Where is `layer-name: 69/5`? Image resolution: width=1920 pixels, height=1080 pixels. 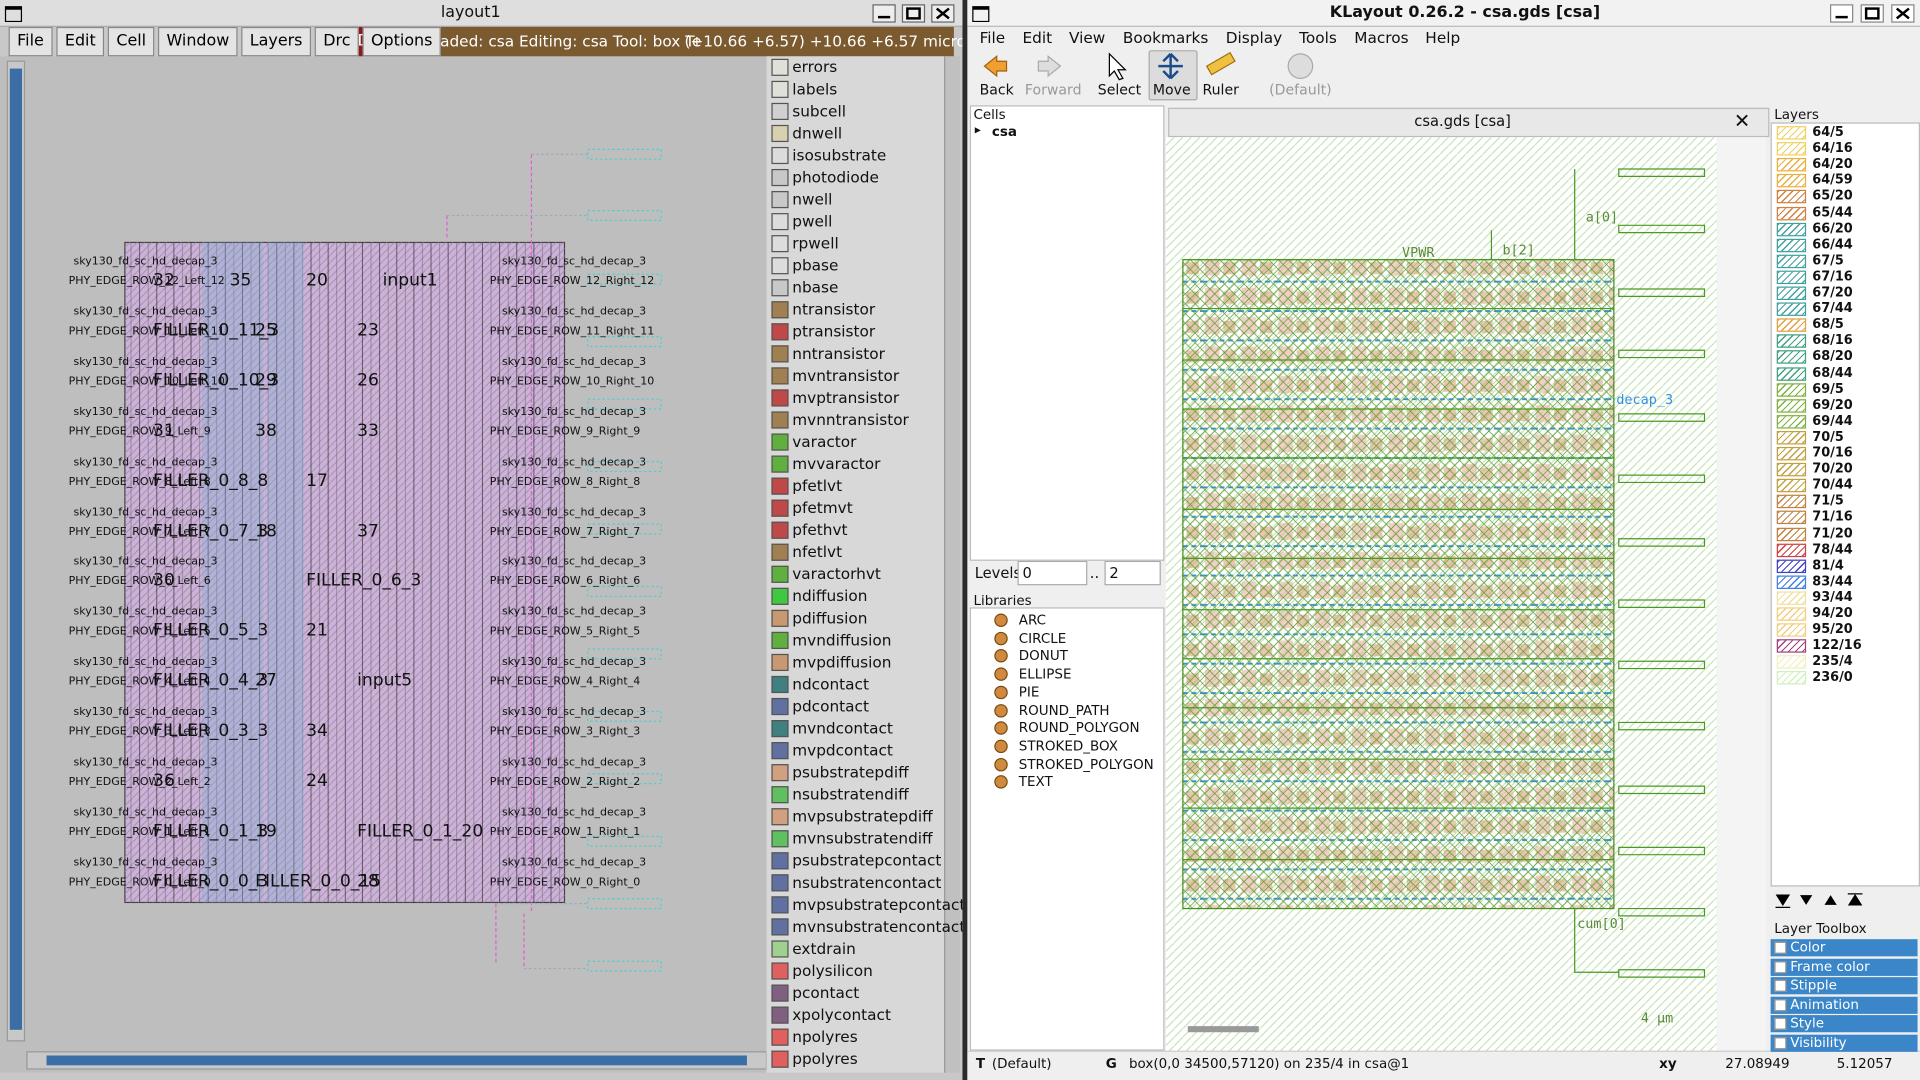 layer-name: 69/5 is located at coordinates (1828, 389).